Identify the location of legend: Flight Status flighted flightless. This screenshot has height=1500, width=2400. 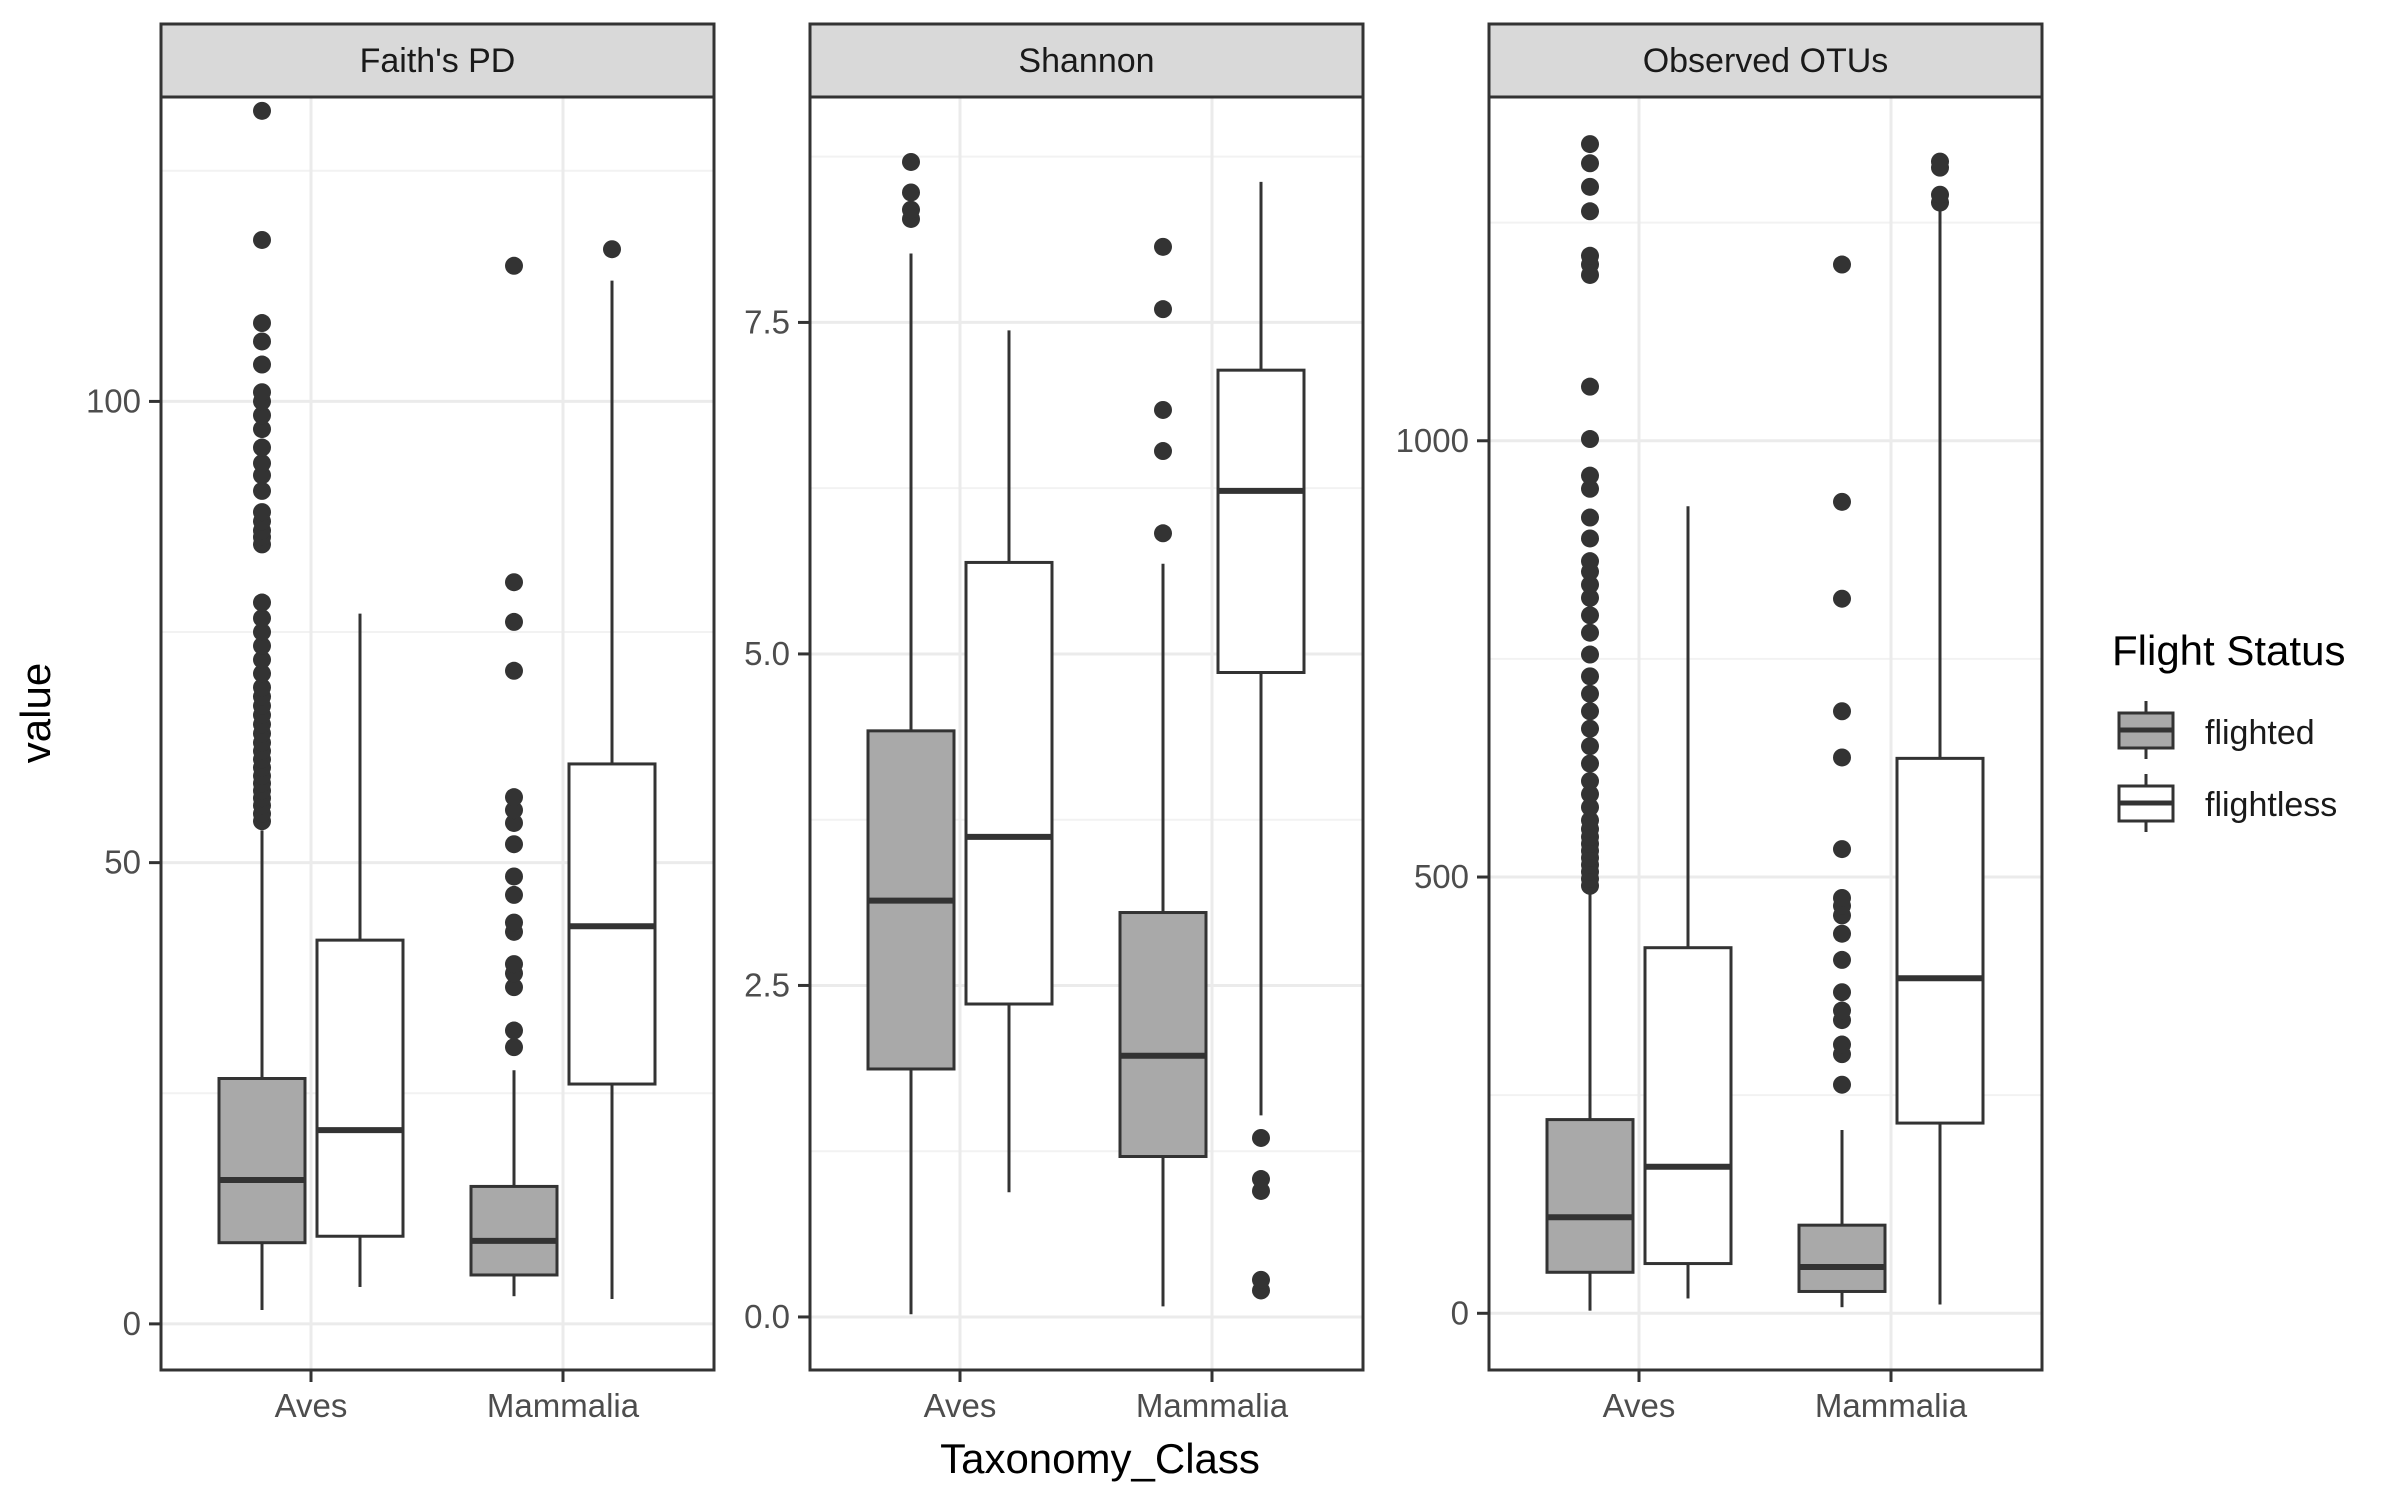
(2228, 729).